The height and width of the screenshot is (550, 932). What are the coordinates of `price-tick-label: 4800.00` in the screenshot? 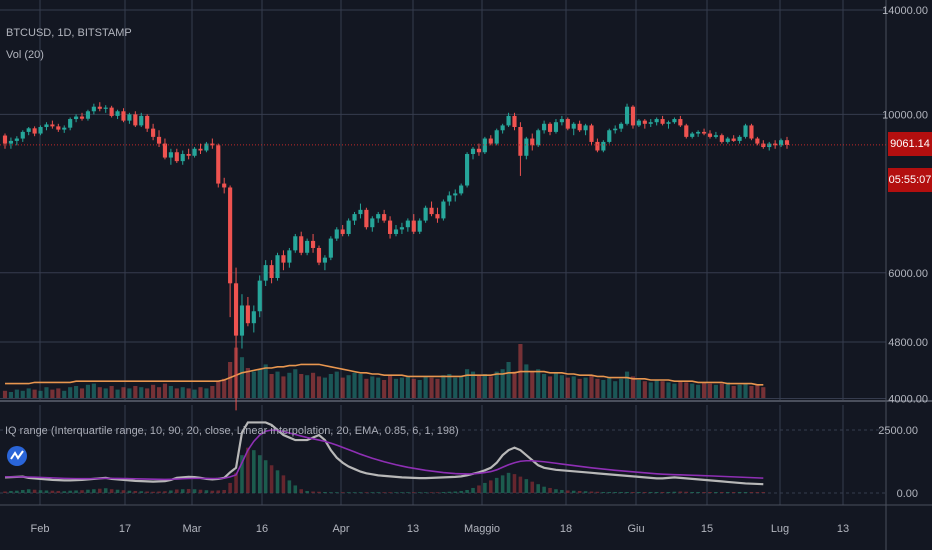 It's located at (908, 343).